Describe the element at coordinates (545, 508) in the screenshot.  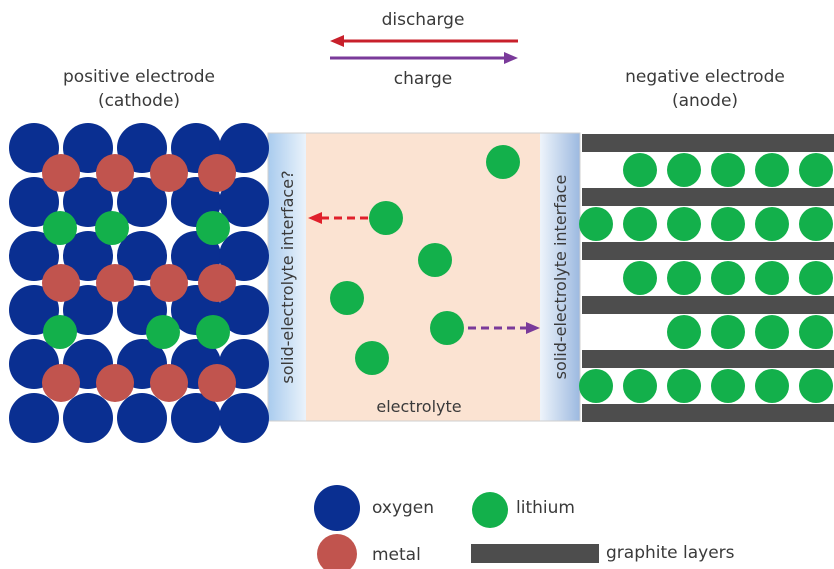
I see `legend-lithium-label: lithium` at that location.